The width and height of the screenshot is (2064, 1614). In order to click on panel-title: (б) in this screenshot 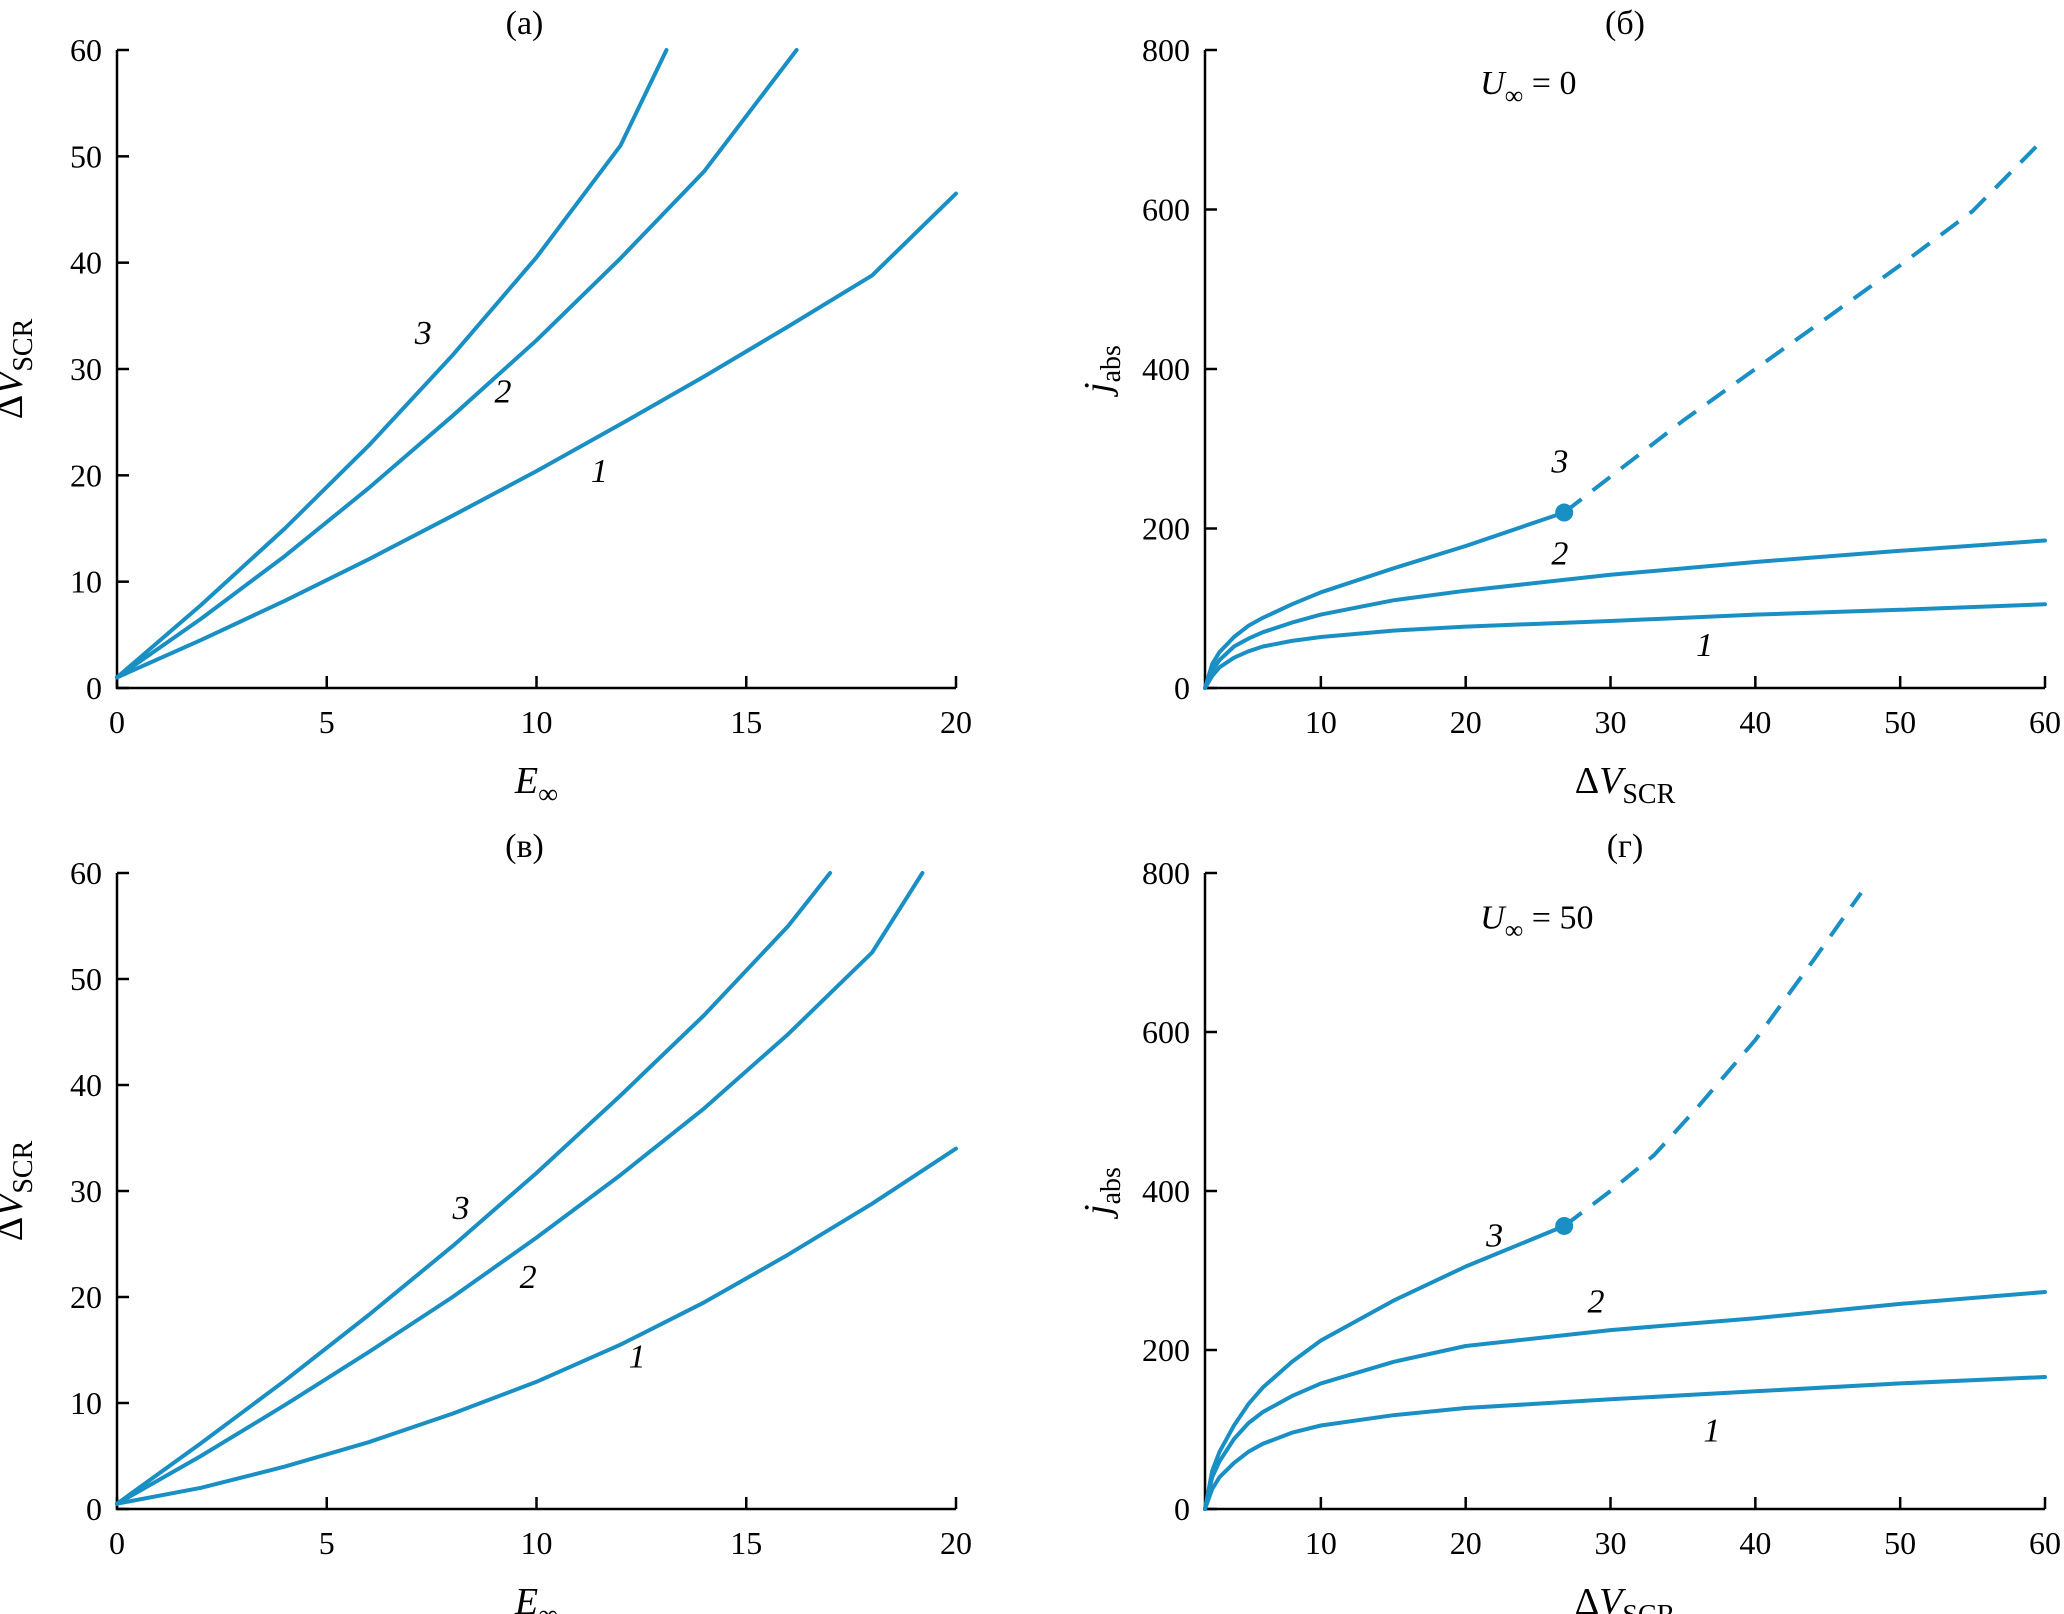, I will do `click(1625, 23)`.